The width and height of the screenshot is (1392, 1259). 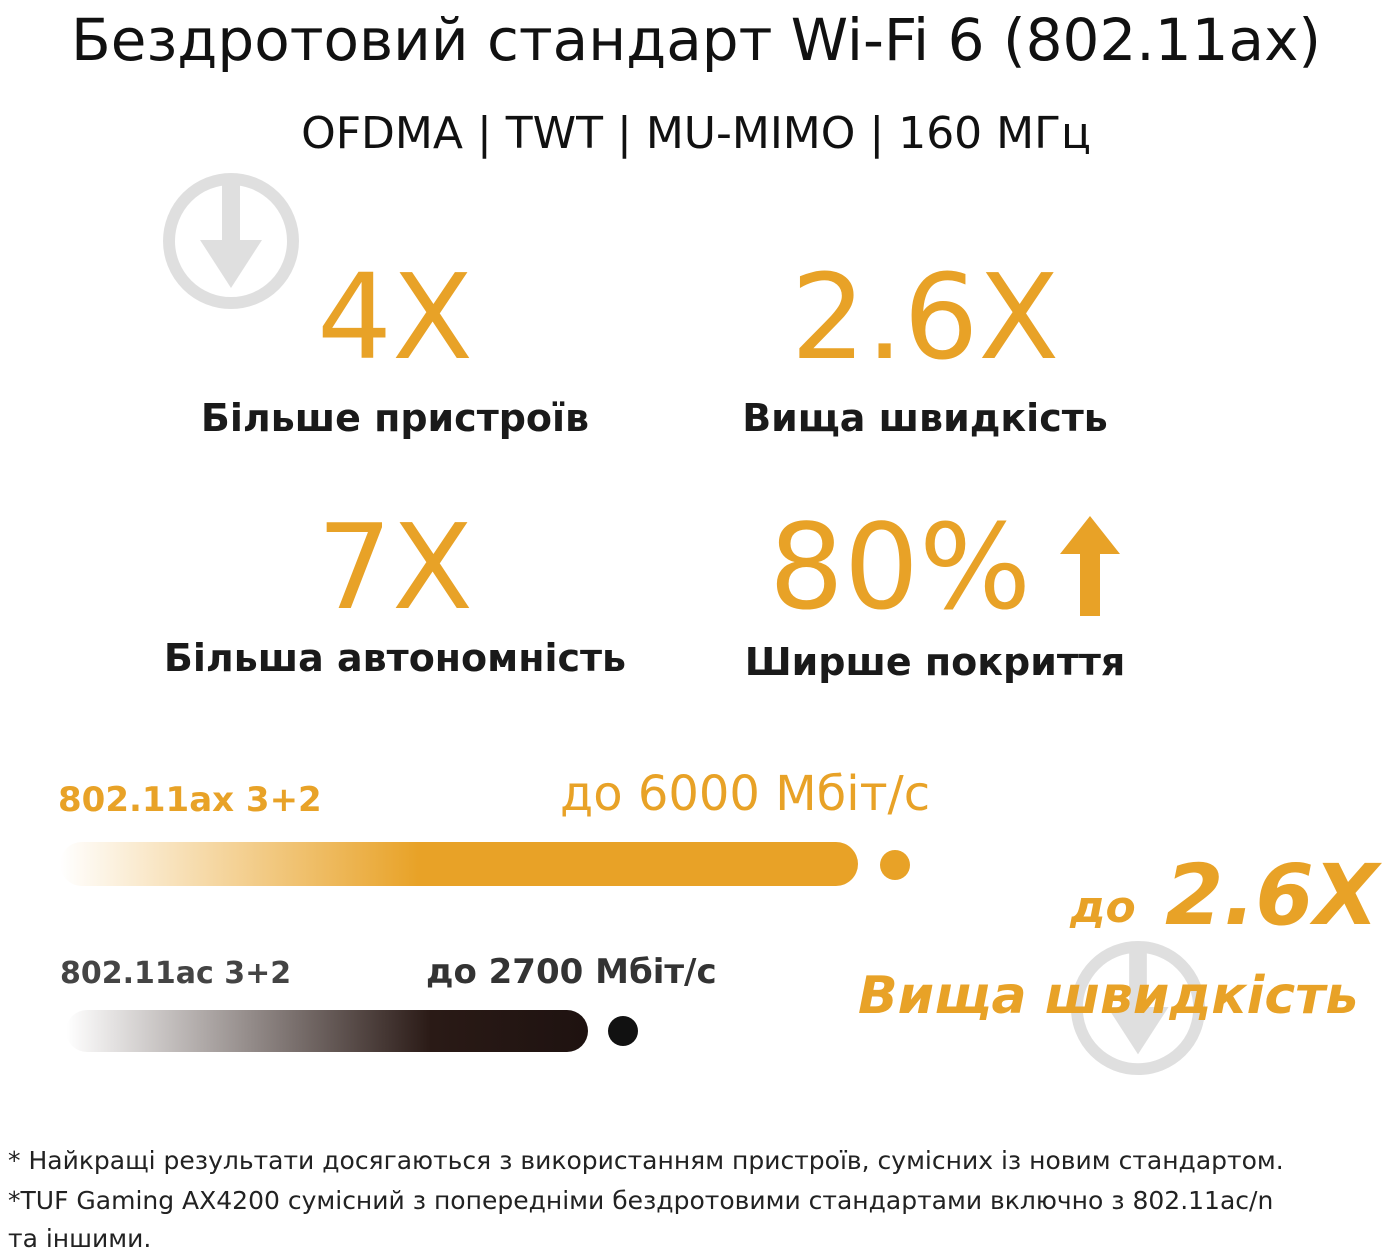 What do you see at coordinates (395, 658) in the screenshot?
I see `stat-caption-battery: Більша автономність` at bounding box center [395, 658].